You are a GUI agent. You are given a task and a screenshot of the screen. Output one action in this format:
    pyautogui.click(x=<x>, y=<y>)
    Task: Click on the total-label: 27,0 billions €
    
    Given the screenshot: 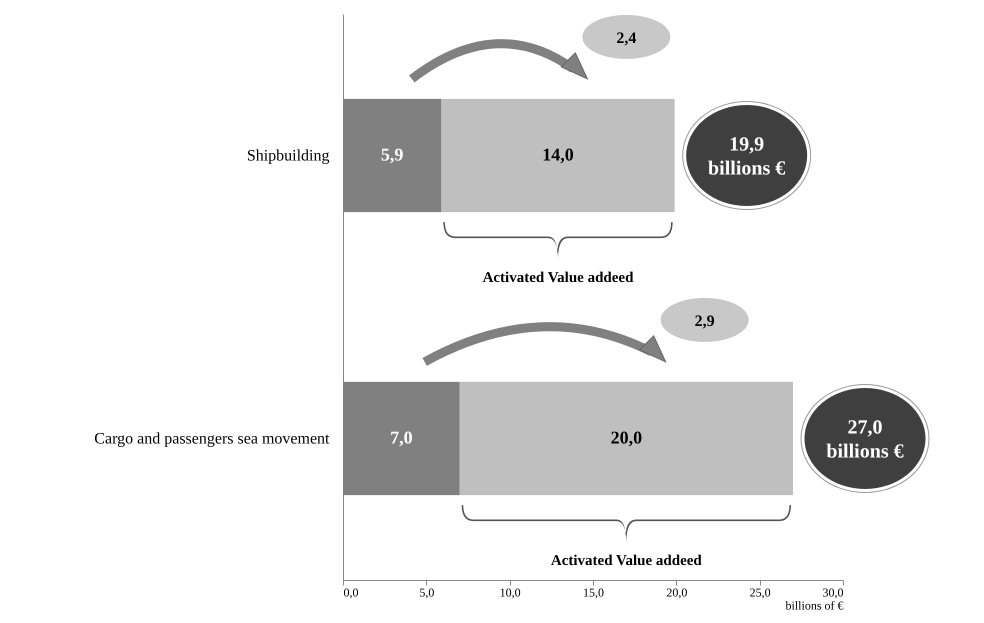 What is the action you would take?
    pyautogui.click(x=865, y=439)
    